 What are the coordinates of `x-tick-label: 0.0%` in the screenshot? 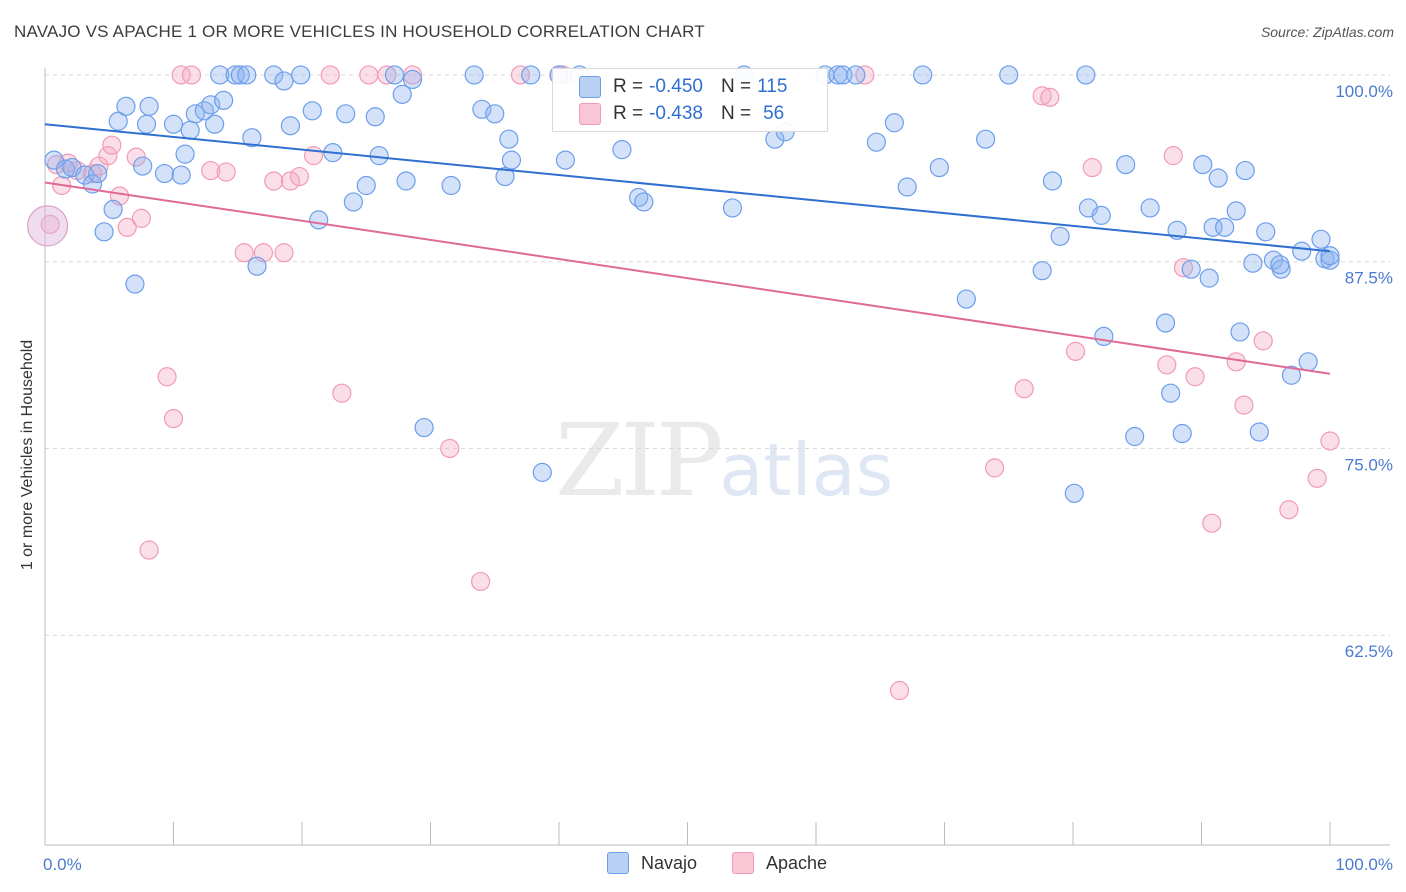 It's located at (62, 864).